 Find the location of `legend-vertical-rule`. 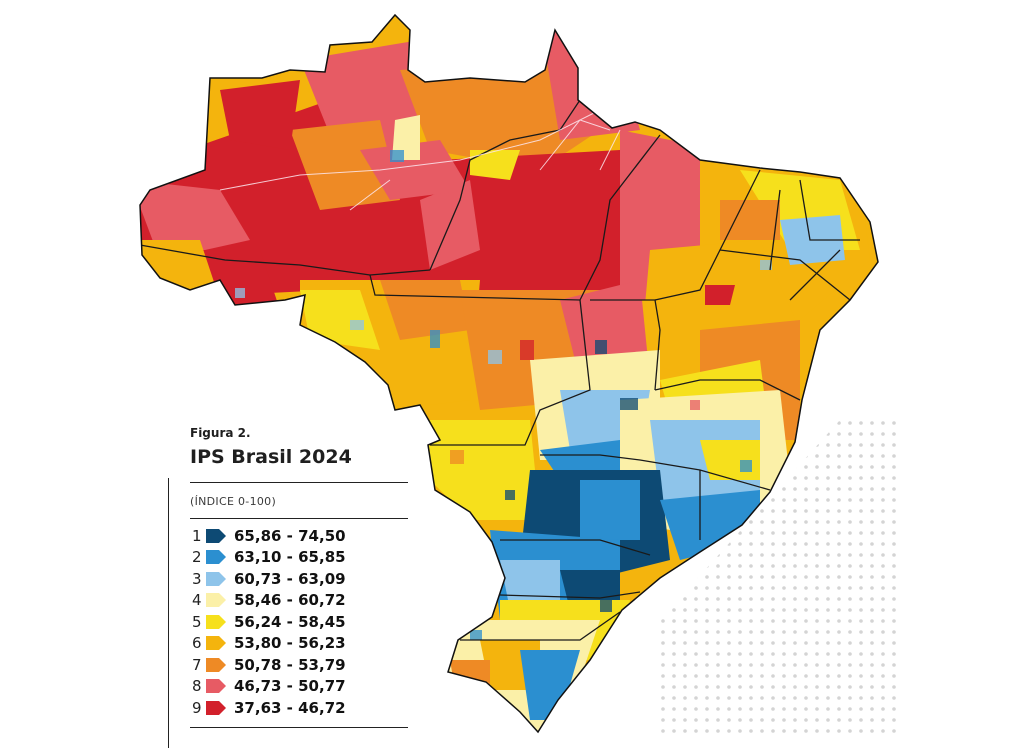

legend-vertical-rule is located at coordinates (168, 613).